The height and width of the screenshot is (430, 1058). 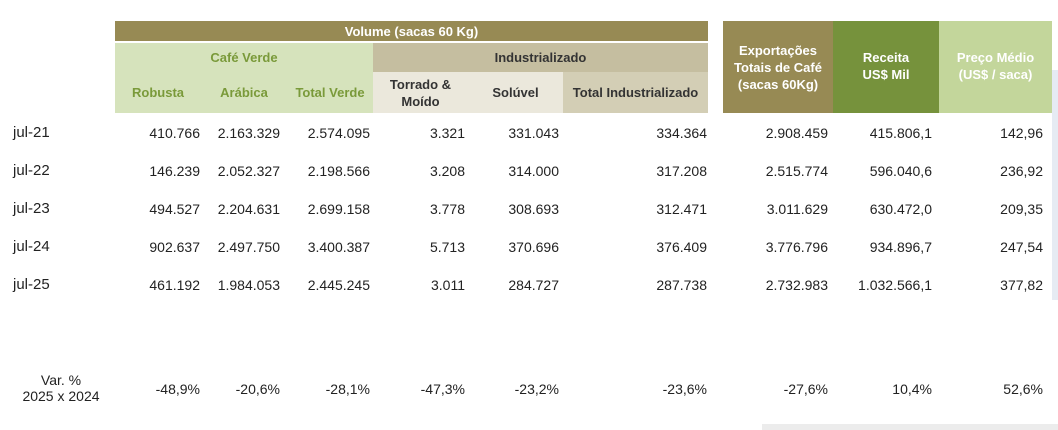 I want to click on variation-label: Var. % 2025 x 2024, so click(x=61, y=388).